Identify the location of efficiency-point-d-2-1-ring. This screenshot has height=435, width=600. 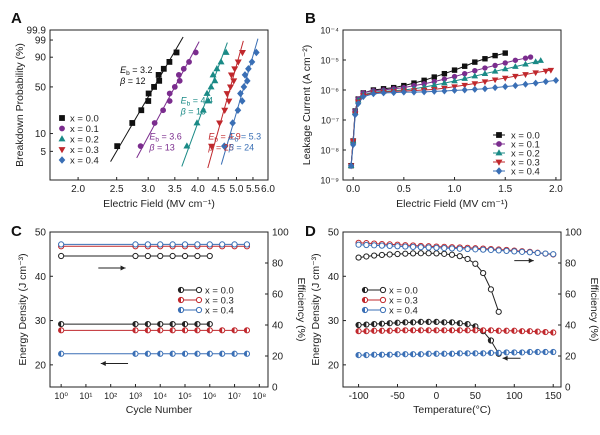
(366, 245).